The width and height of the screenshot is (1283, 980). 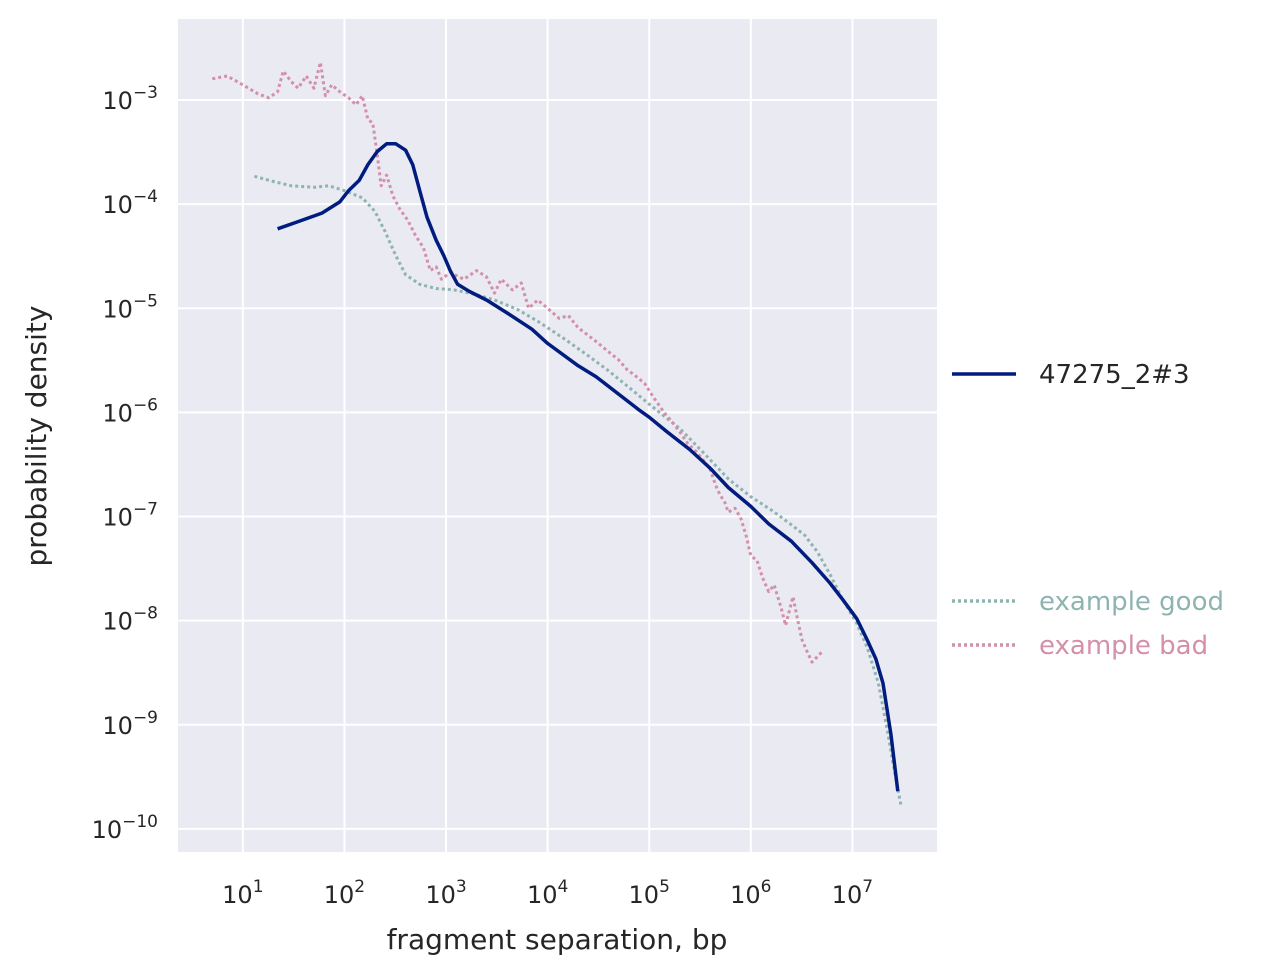 What do you see at coordinates (664, 887) in the screenshot?
I see `x-tick-exponent: 5` at bounding box center [664, 887].